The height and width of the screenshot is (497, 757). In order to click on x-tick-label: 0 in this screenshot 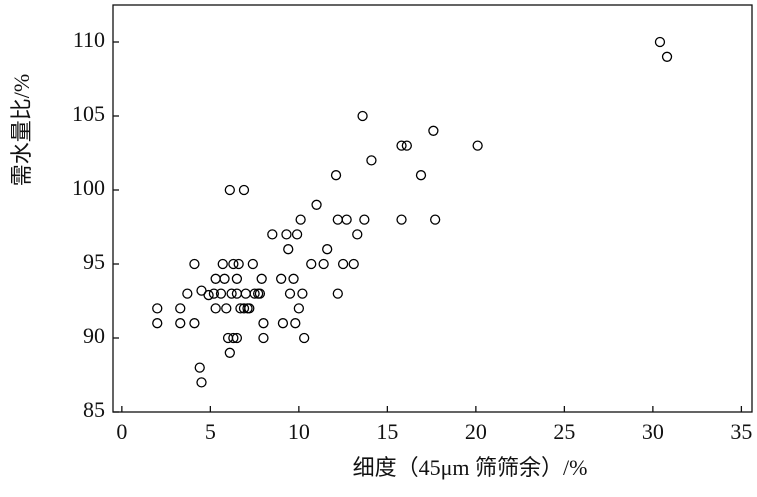, I will do `click(121, 431)`.